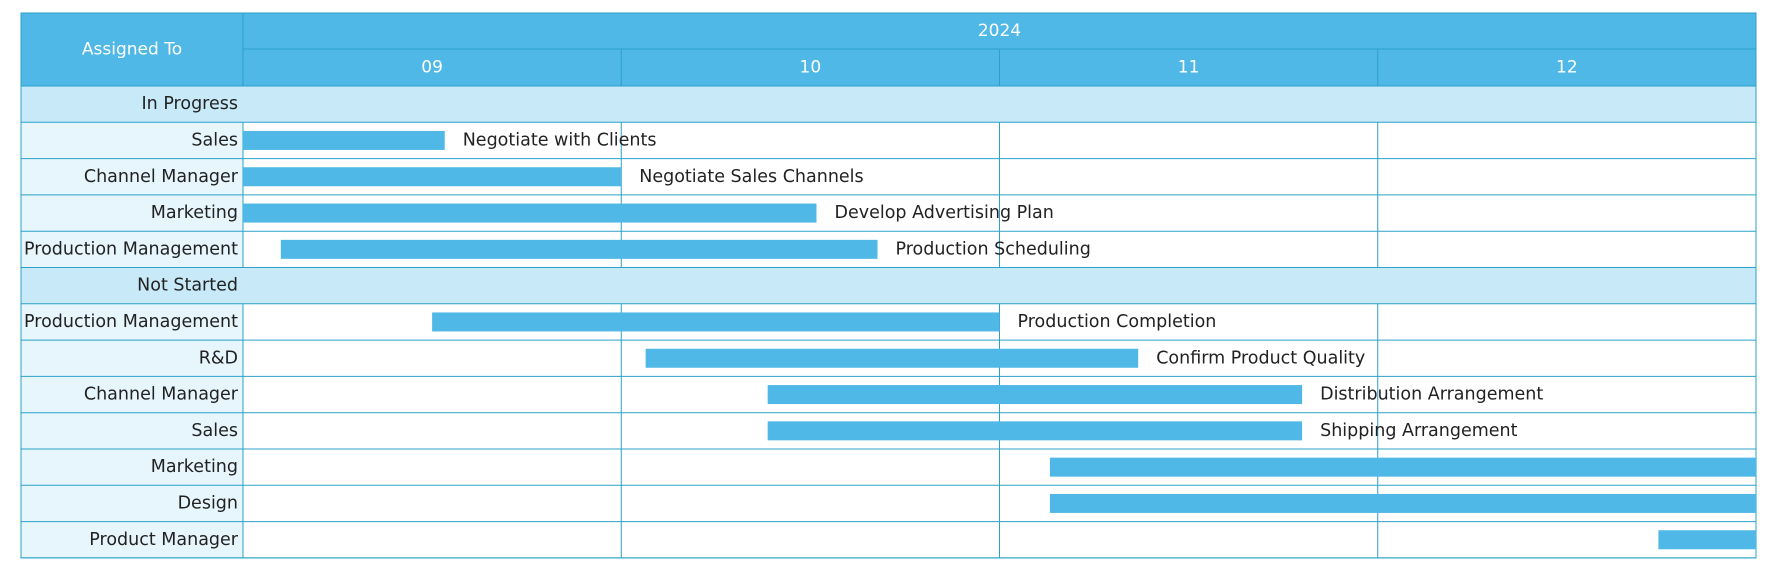 The height and width of the screenshot is (574, 1772). What do you see at coordinates (432, 68) in the screenshot?
I see `month-label: 09` at bounding box center [432, 68].